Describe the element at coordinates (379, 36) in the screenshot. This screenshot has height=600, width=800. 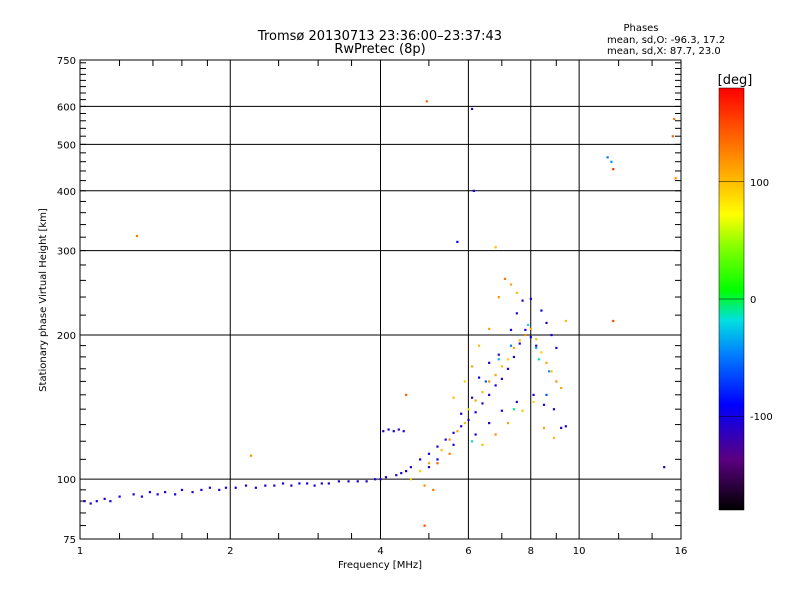
I see `chart-title: Tromsø 20130713 23:36:00–23:37:43` at that location.